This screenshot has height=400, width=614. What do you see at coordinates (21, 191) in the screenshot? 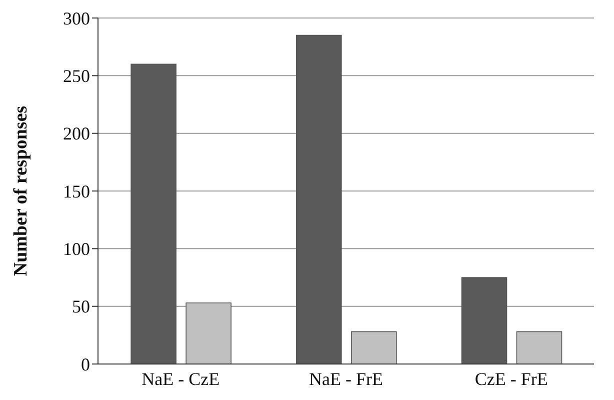
I see `y-axis-title: Number of responses` at bounding box center [21, 191].